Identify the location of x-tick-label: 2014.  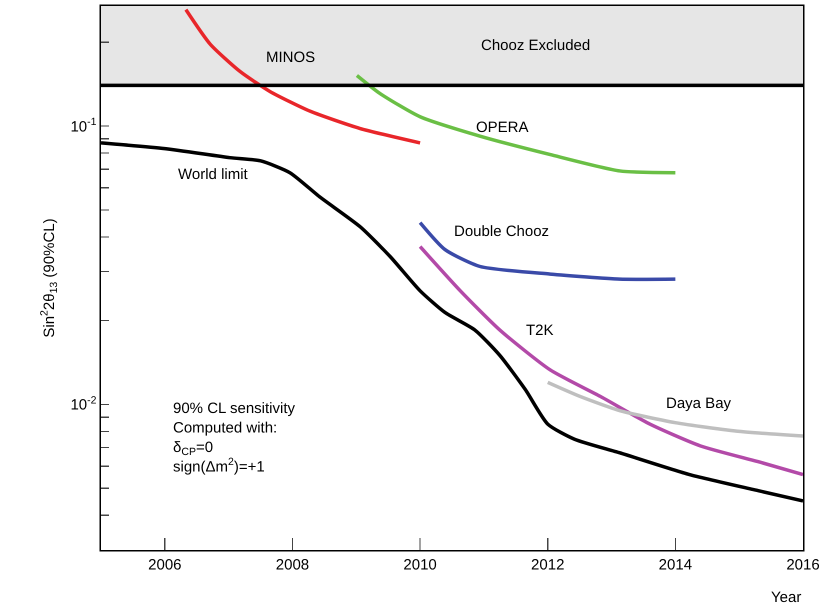
(675, 565).